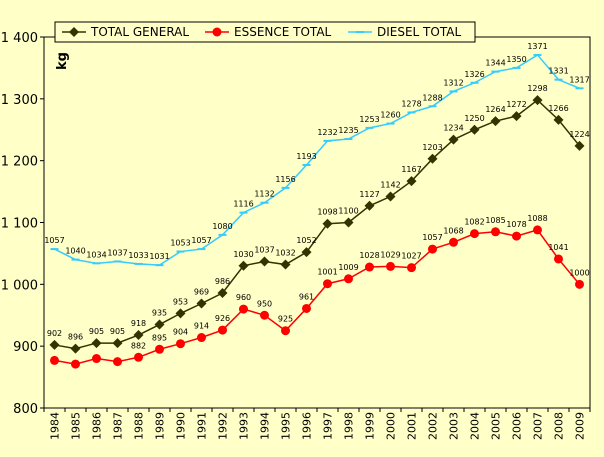 The width and height of the screenshot is (604, 457). Describe the element at coordinates (222, 318) in the screenshot. I see `data-label: 926` at that location.